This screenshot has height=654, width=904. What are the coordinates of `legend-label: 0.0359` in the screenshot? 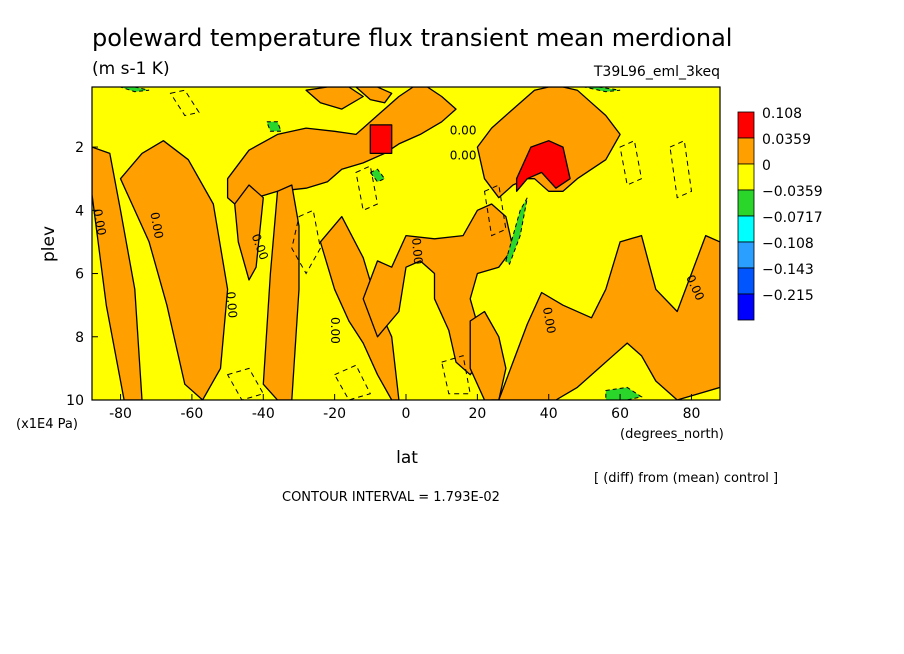 It's located at (786, 140).